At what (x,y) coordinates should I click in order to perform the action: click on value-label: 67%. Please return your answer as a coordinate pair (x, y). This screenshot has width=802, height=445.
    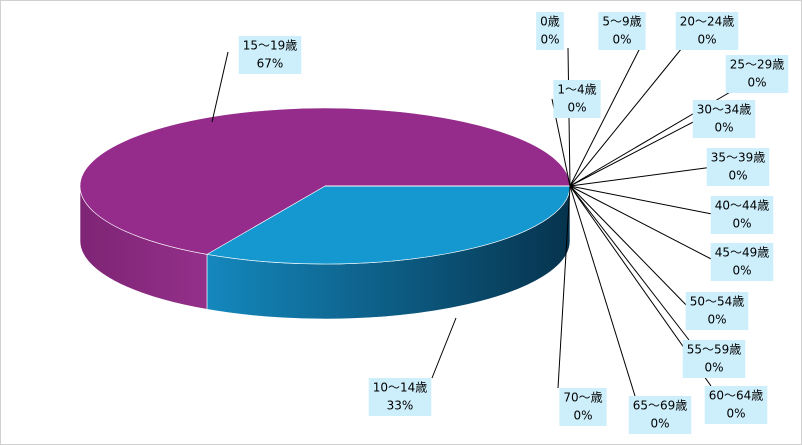
    Looking at the image, I should click on (270, 64).